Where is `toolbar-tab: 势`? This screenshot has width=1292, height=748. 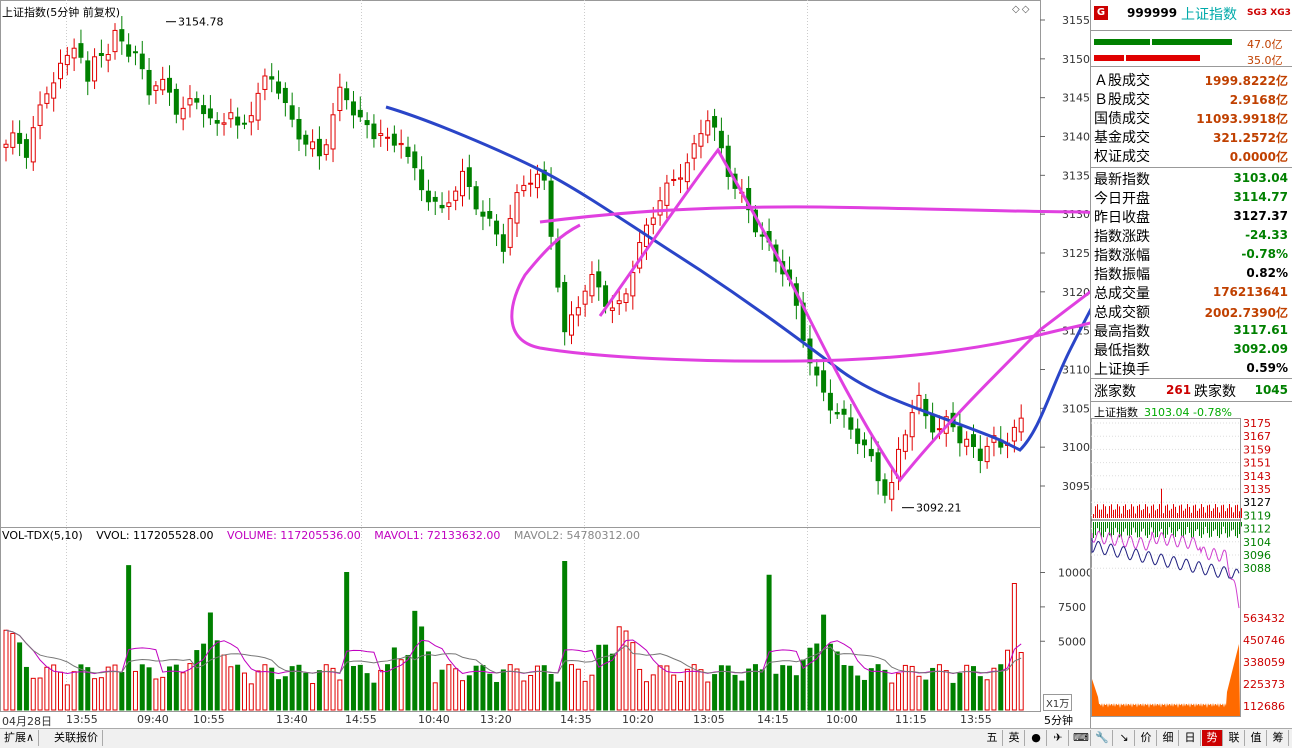 toolbar-tab: 势 is located at coordinates (1212, 738).